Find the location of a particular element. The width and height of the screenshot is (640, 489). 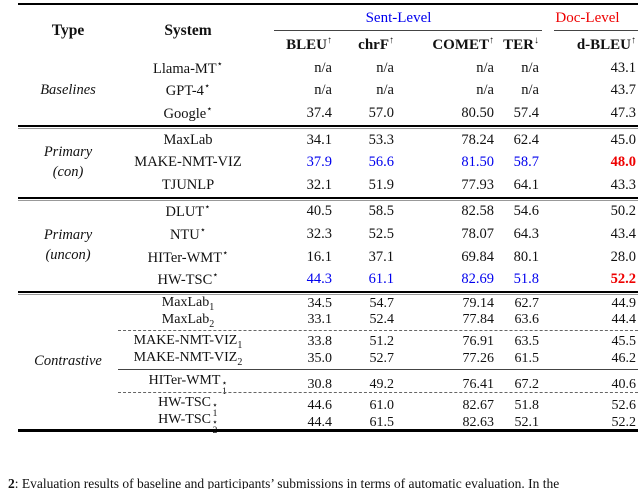

star-subscript-mark: ⋆ 2 is located at coordinates (214, 426).